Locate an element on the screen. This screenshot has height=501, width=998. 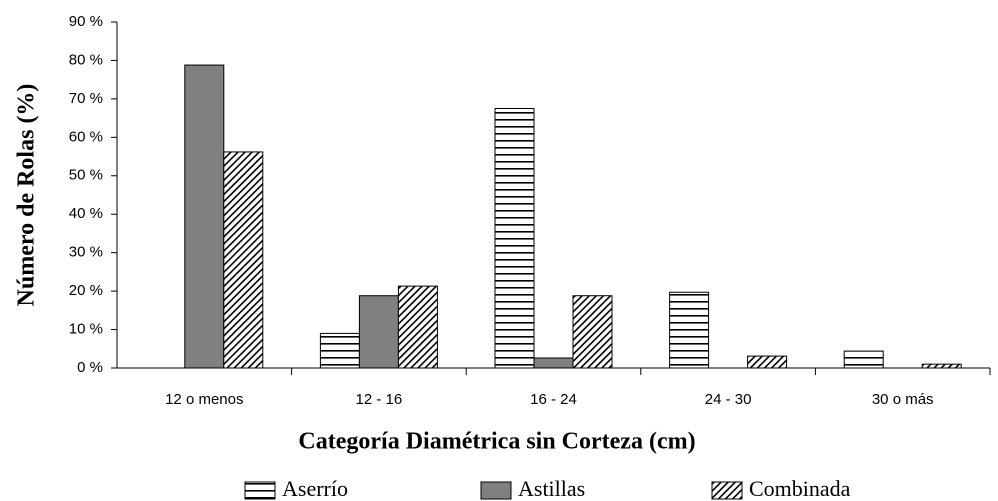
legend-label: Astillas is located at coordinates (551, 488).